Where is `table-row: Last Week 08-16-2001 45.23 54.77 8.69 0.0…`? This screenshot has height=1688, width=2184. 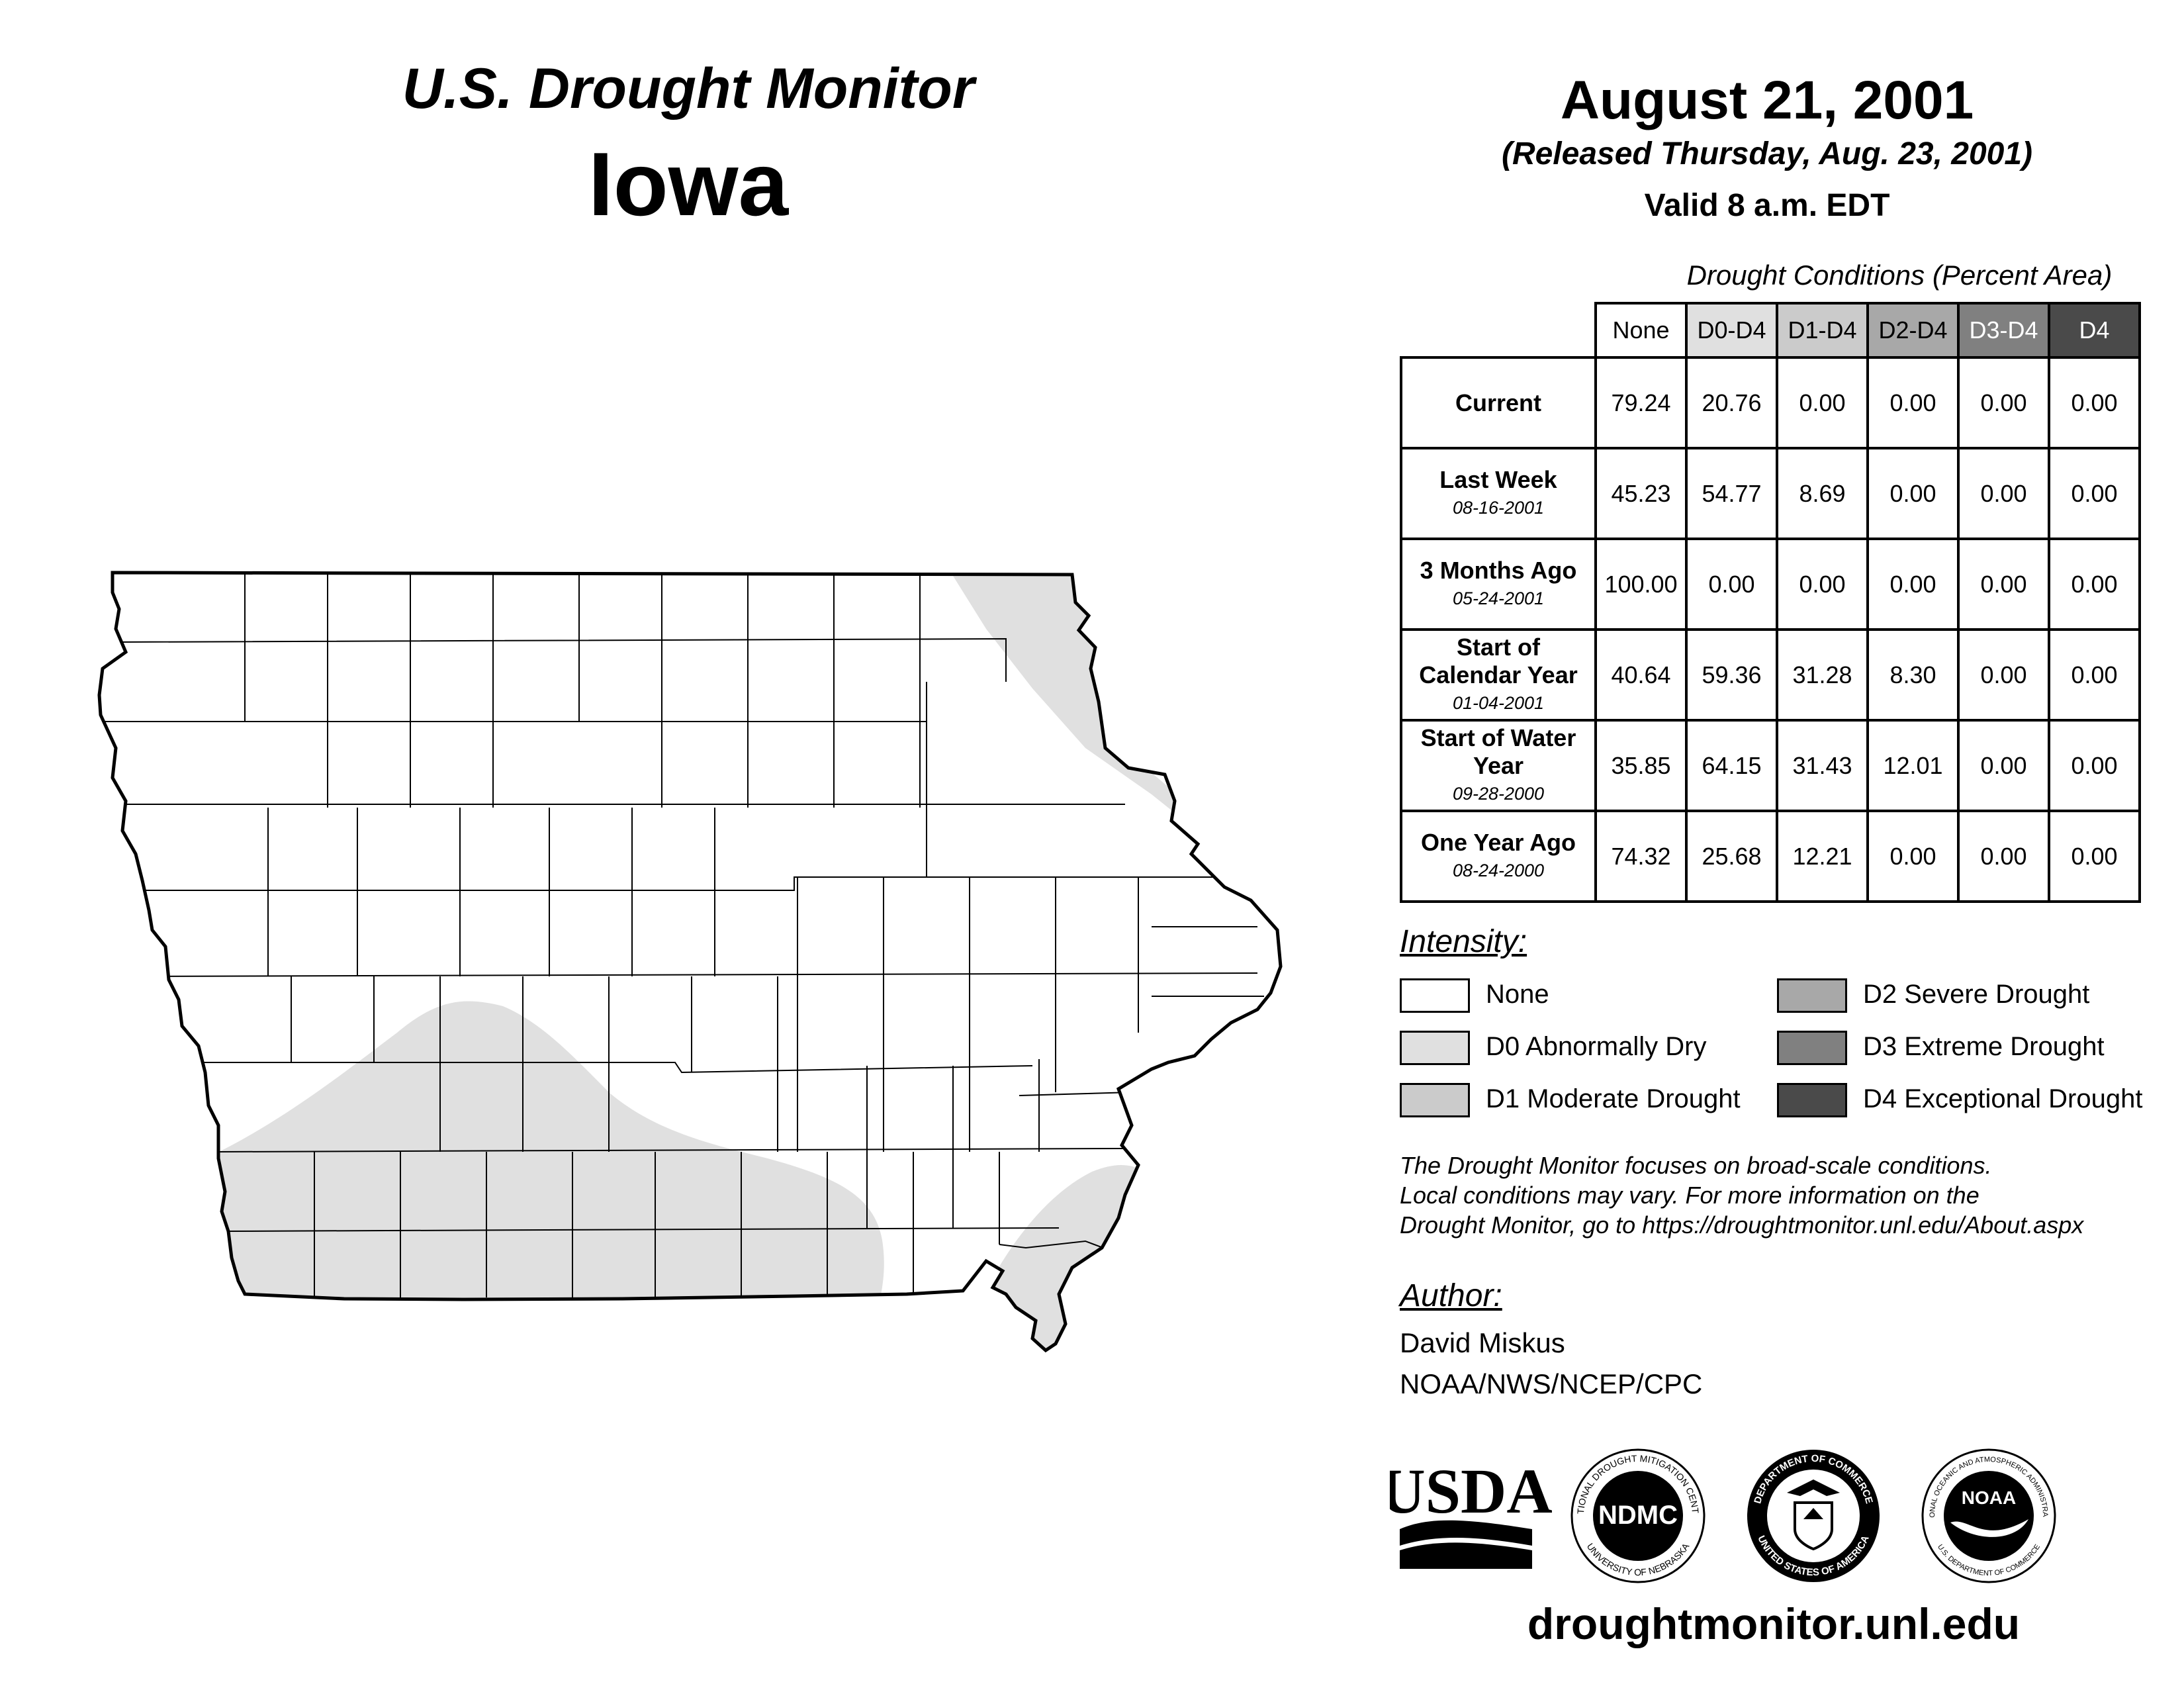
table-row: Last Week 08-16-2001 45.23 54.77 8.69 0.0… is located at coordinates (1770, 493).